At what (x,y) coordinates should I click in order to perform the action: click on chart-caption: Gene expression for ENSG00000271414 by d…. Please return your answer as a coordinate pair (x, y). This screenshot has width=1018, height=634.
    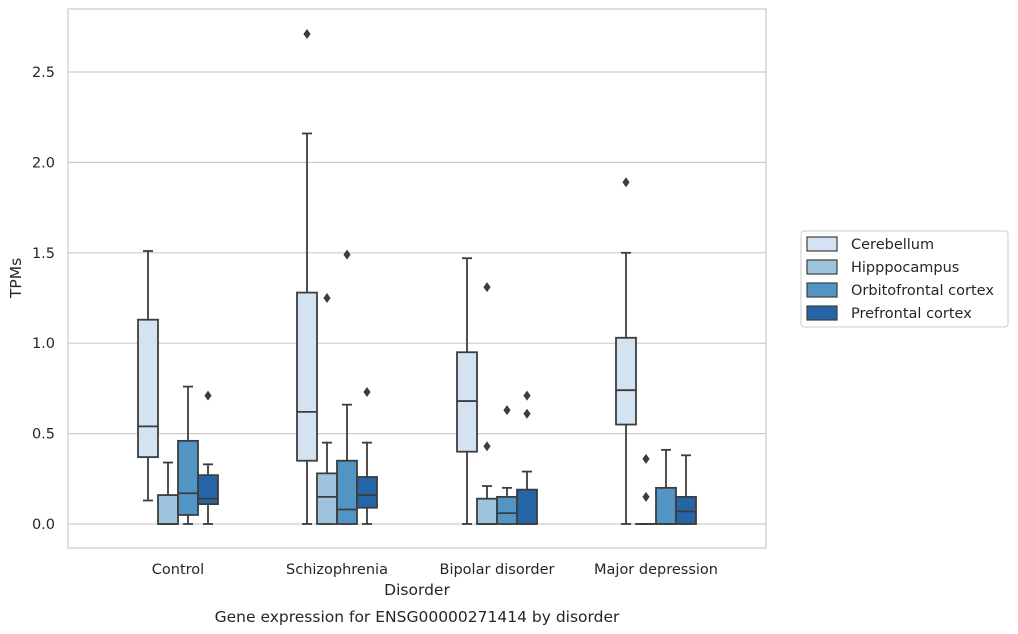
    Looking at the image, I should click on (417, 617).